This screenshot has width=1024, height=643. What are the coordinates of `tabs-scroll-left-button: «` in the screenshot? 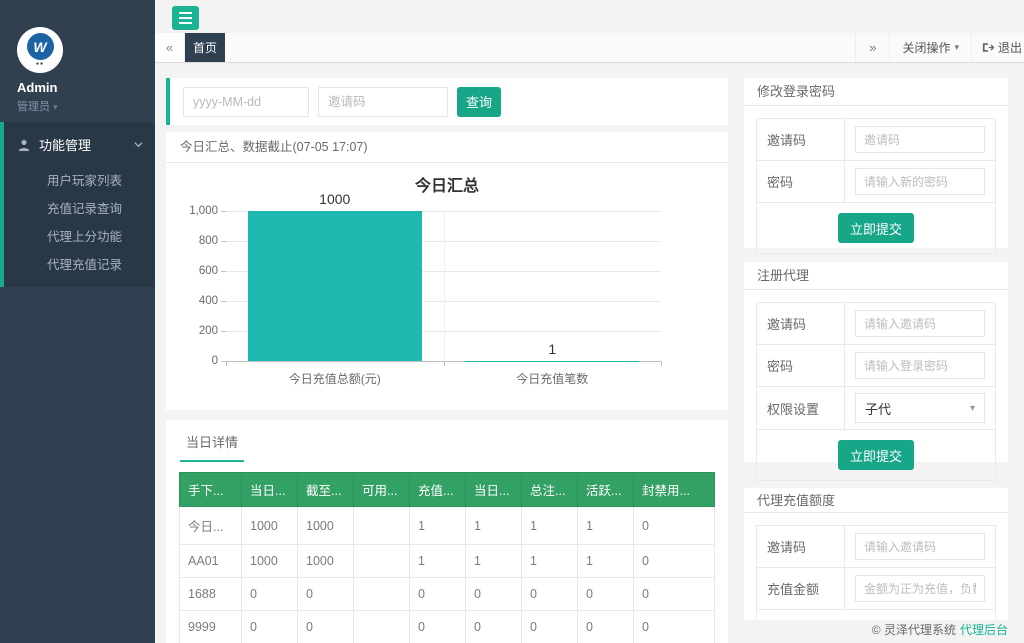 It's located at (170, 47).